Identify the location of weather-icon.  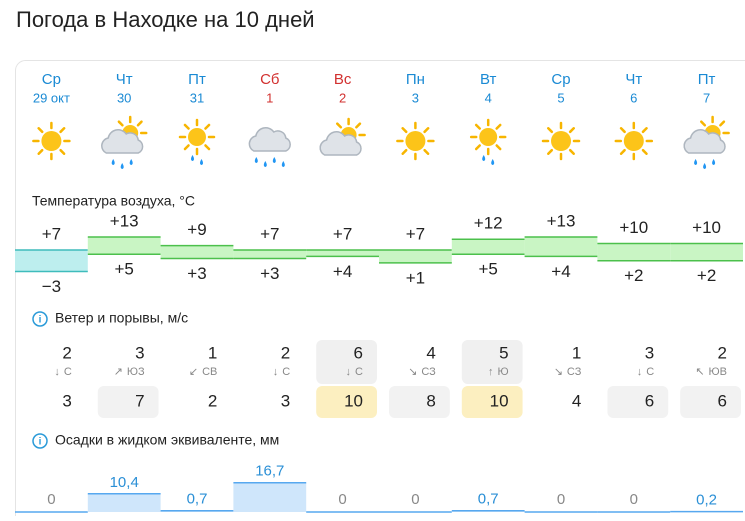
(634, 141).